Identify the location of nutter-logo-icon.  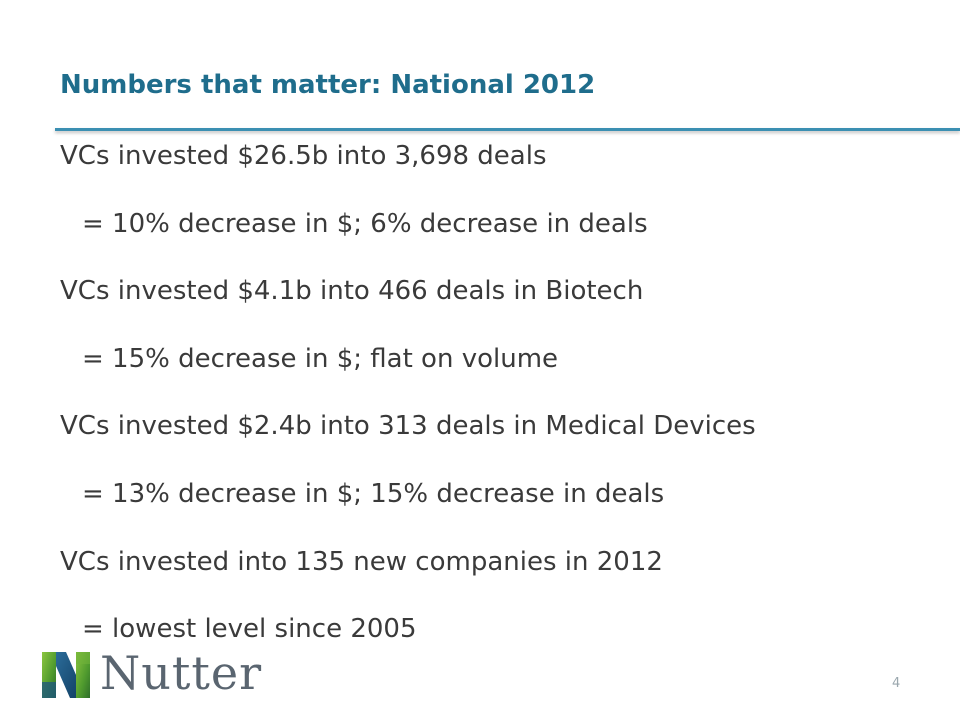
(66, 675).